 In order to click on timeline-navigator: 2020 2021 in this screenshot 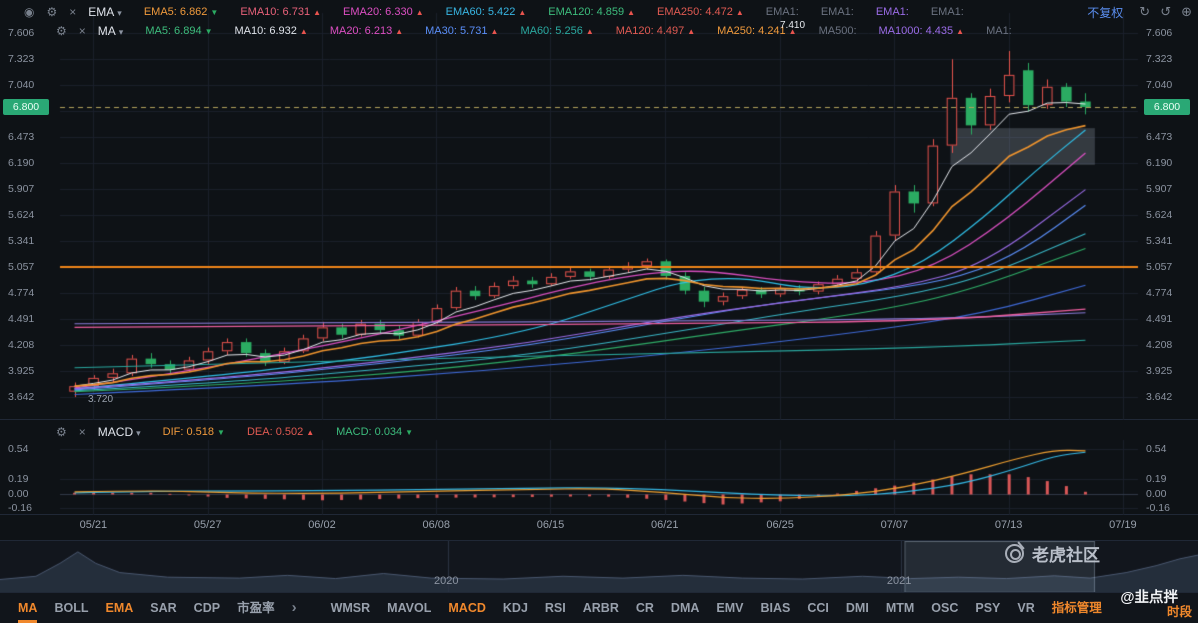, I will do `click(599, 566)`.